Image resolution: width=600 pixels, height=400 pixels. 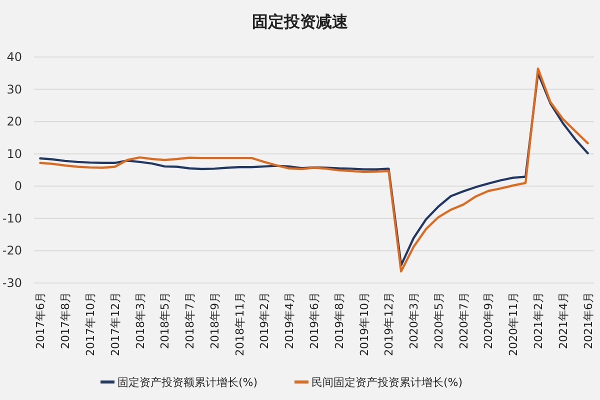 What do you see at coordinates (489, 320) in the screenshot?
I see `x-tick-label: 2020年9月` at bounding box center [489, 320].